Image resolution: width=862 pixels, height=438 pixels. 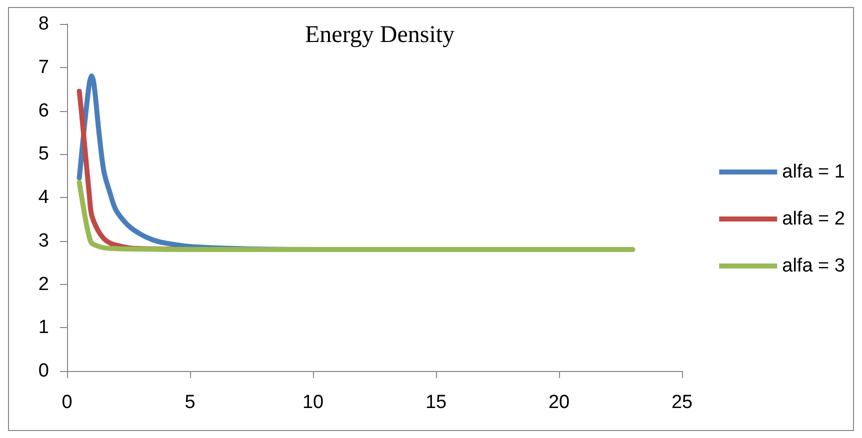 I want to click on y-tick-label: 4, so click(x=44, y=197).